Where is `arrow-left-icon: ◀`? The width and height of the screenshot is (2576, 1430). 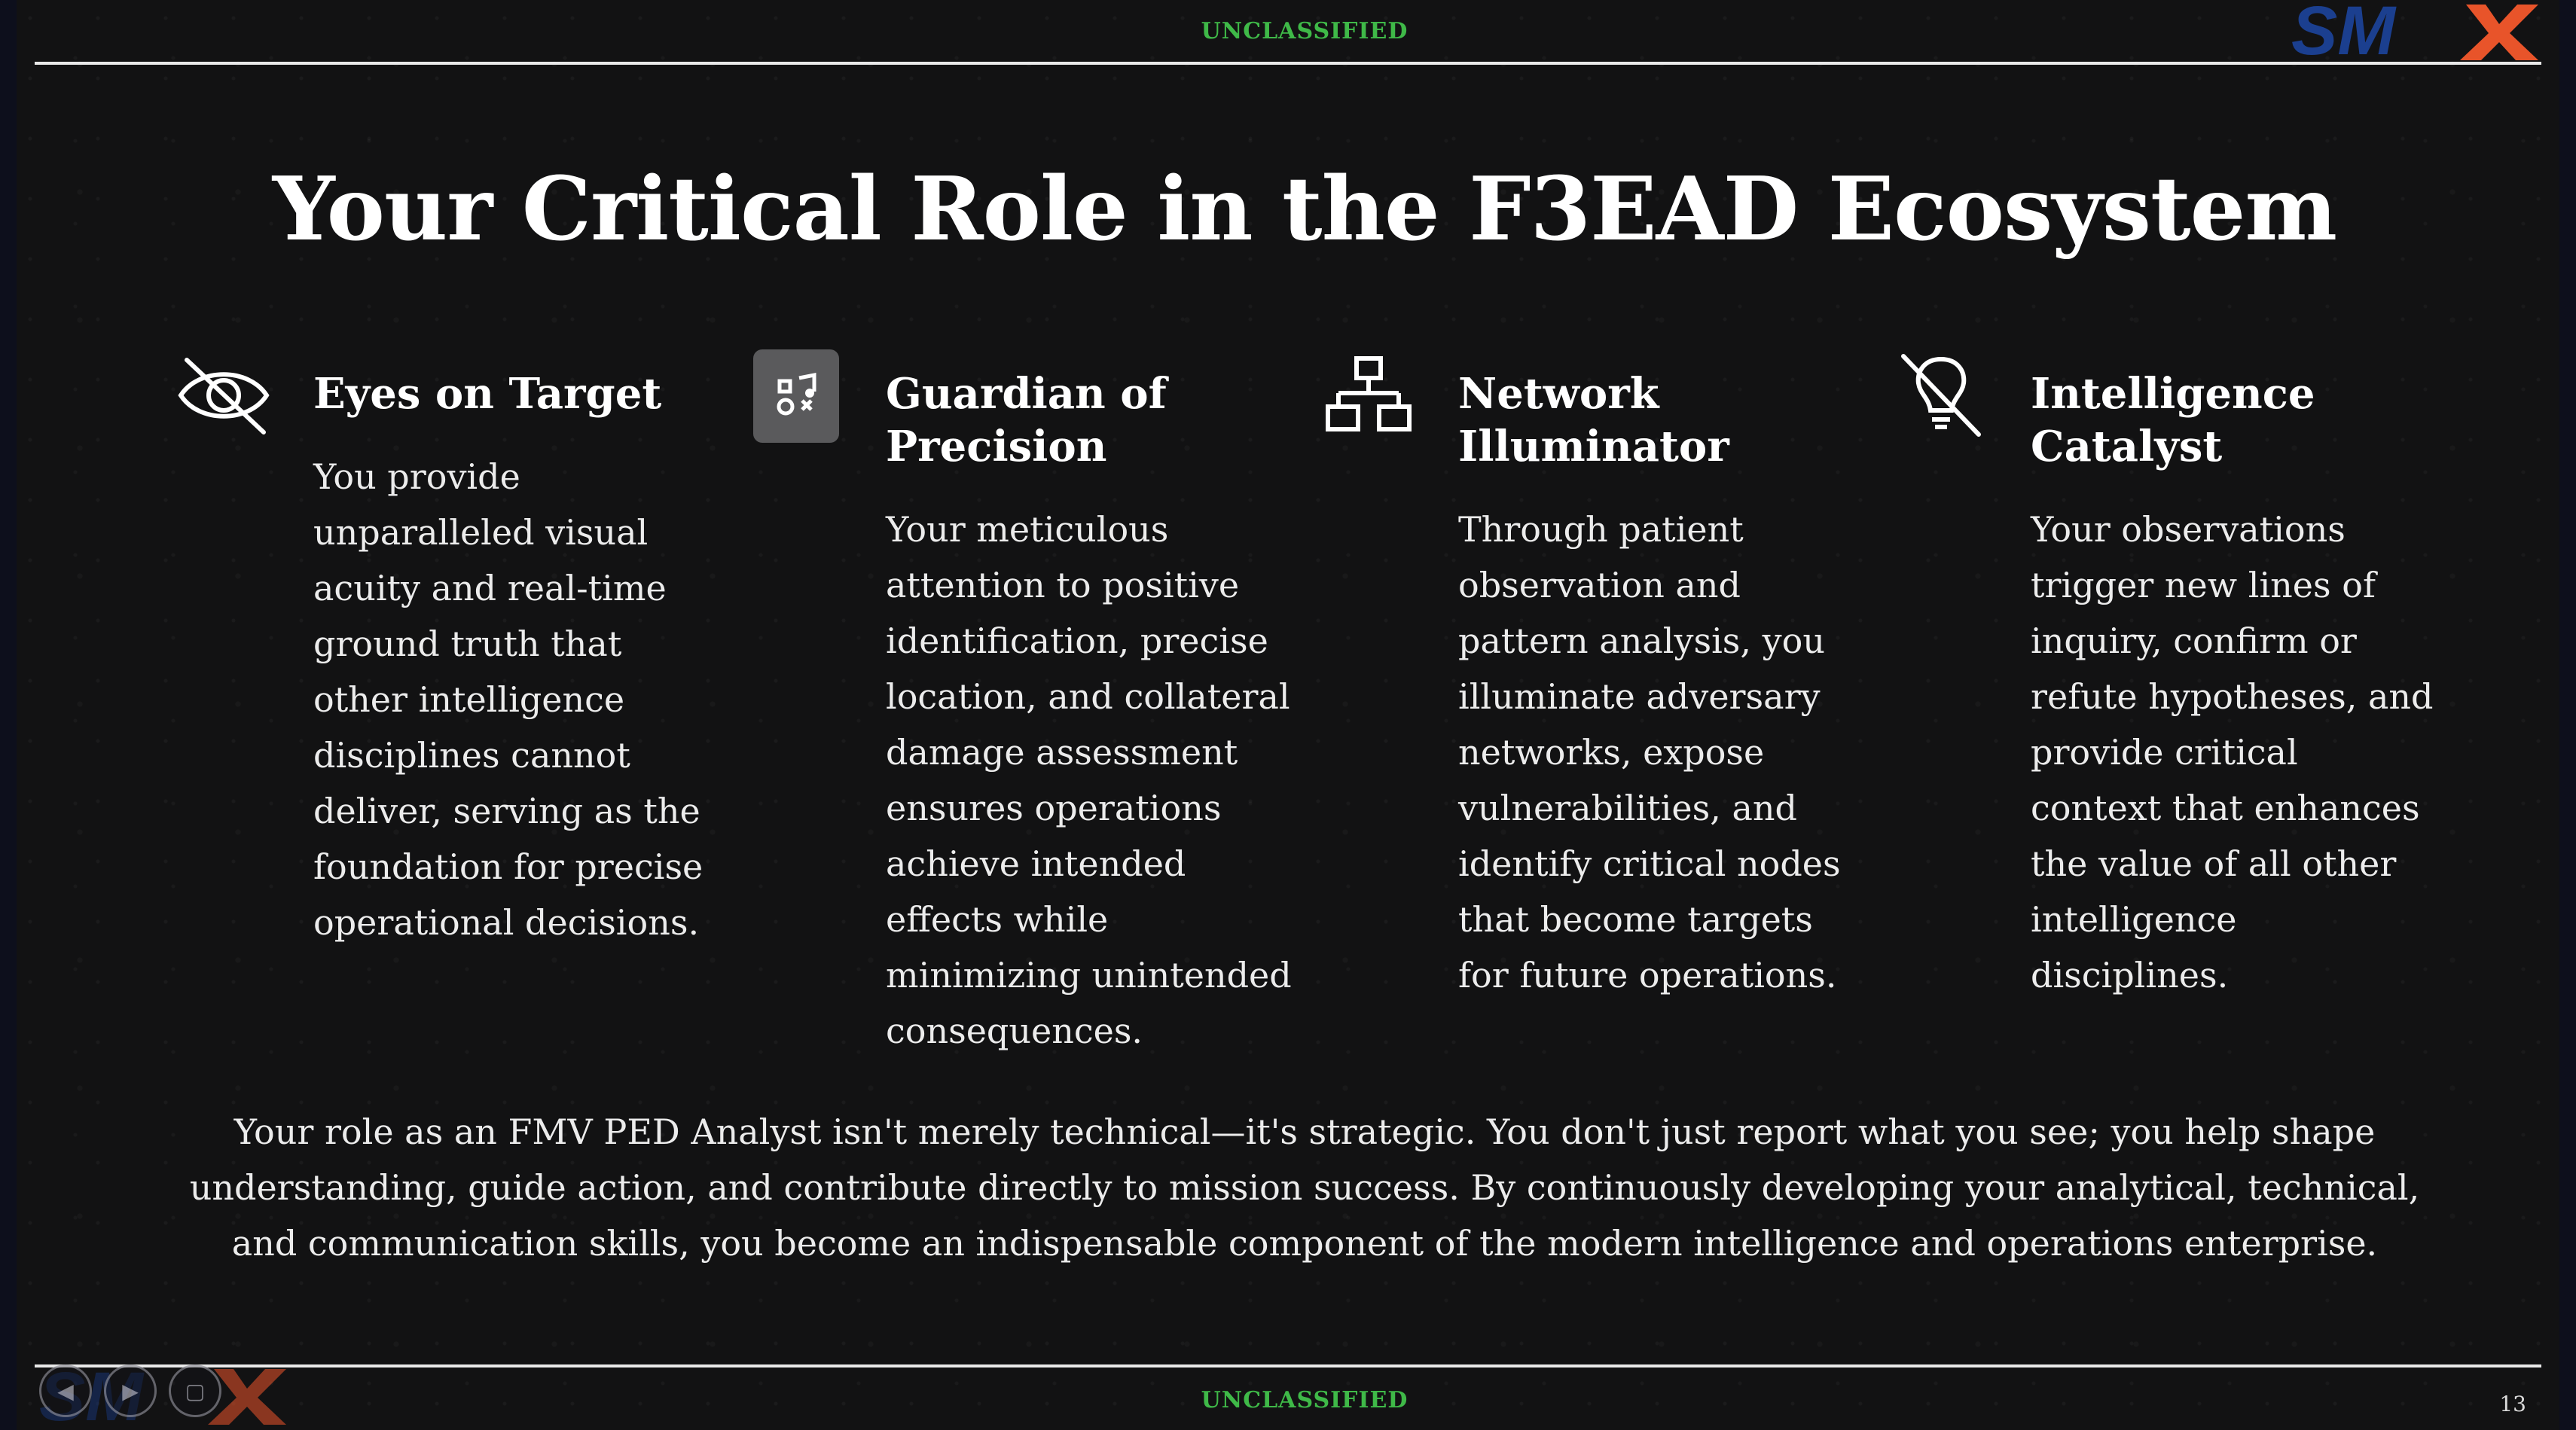 arrow-left-icon: ◀ is located at coordinates (66, 1391).